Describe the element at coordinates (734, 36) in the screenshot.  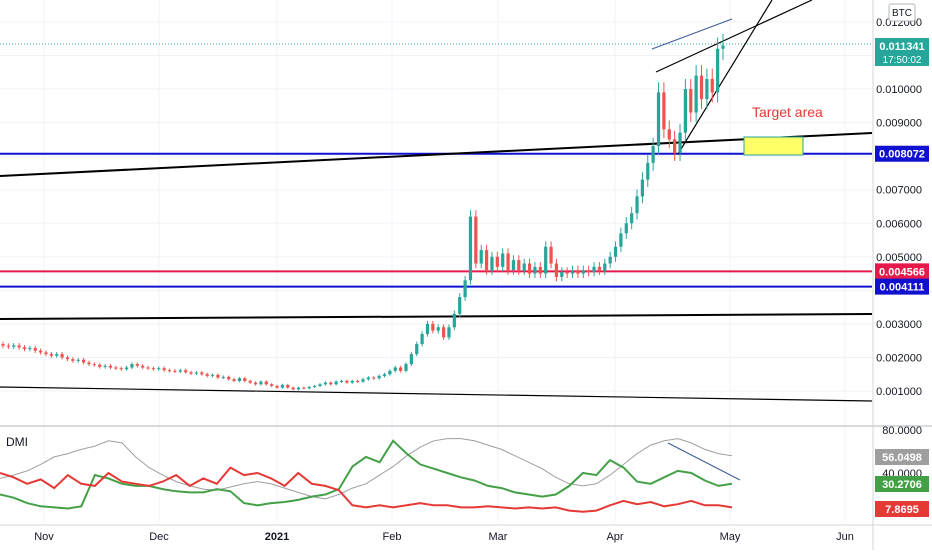
I see `wedge-upper-line` at that location.